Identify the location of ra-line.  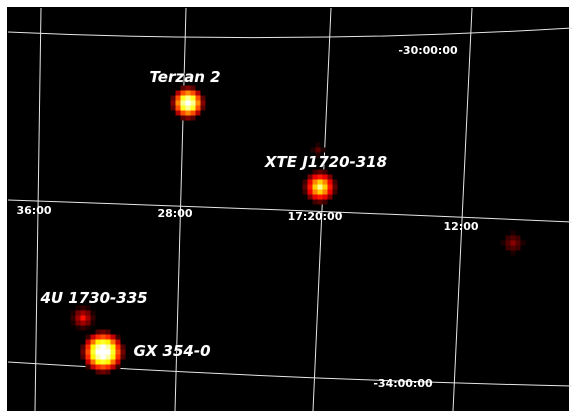
(38, 209).